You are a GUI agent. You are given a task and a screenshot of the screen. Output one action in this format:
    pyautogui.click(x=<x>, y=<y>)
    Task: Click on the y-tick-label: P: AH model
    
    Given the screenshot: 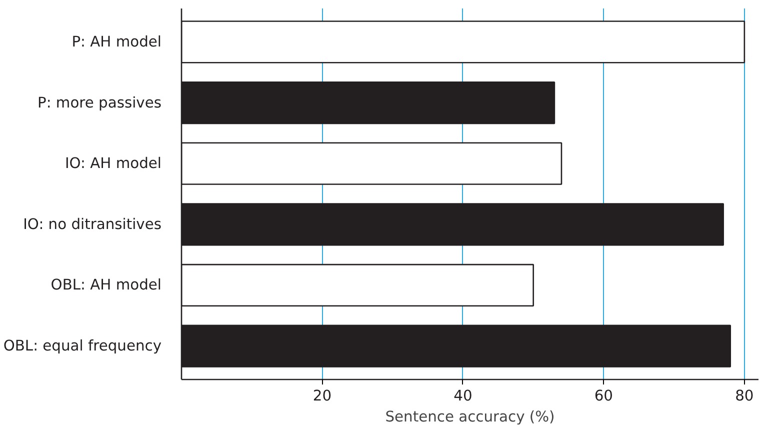 What is the action you would take?
    pyautogui.click(x=117, y=41)
    